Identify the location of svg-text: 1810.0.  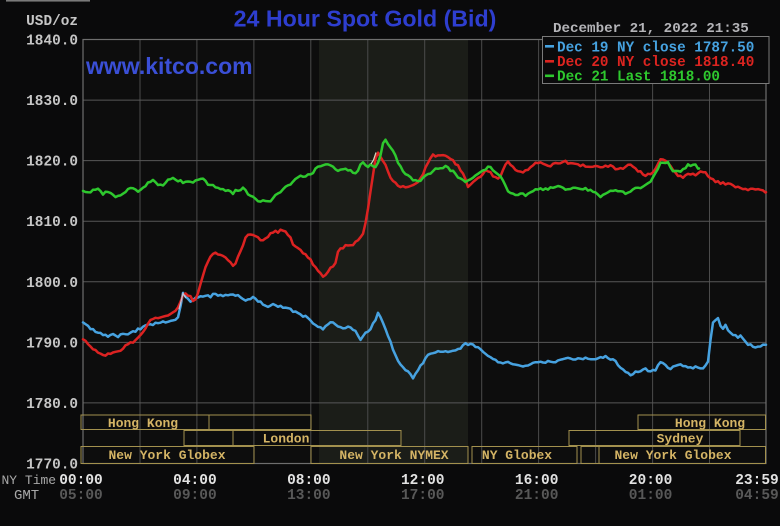
(52, 223).